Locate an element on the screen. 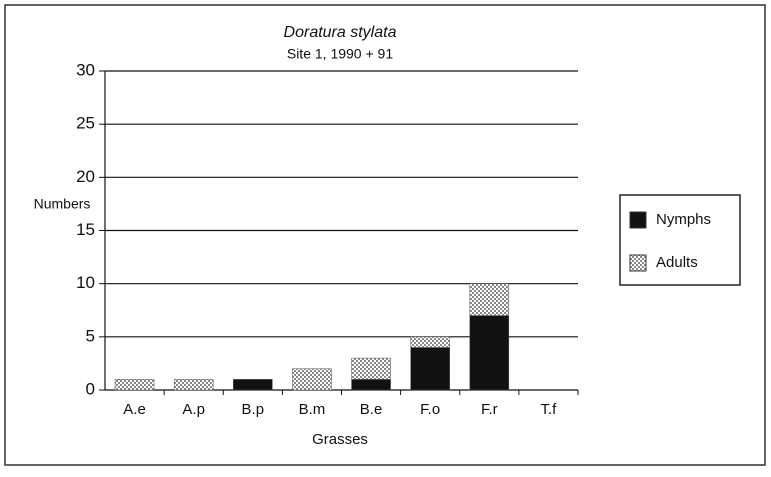 The width and height of the screenshot is (771, 477). chart-title: Doratura stylata is located at coordinates (340, 32).